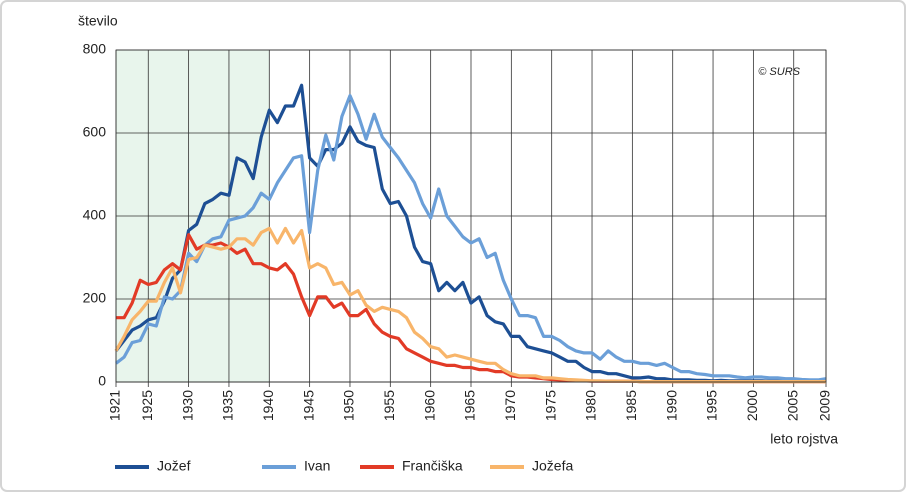 Image resolution: width=906 pixels, height=497 pixels. Describe the element at coordinates (174, 466) in the screenshot. I see `legend-label: Jožef` at that location.